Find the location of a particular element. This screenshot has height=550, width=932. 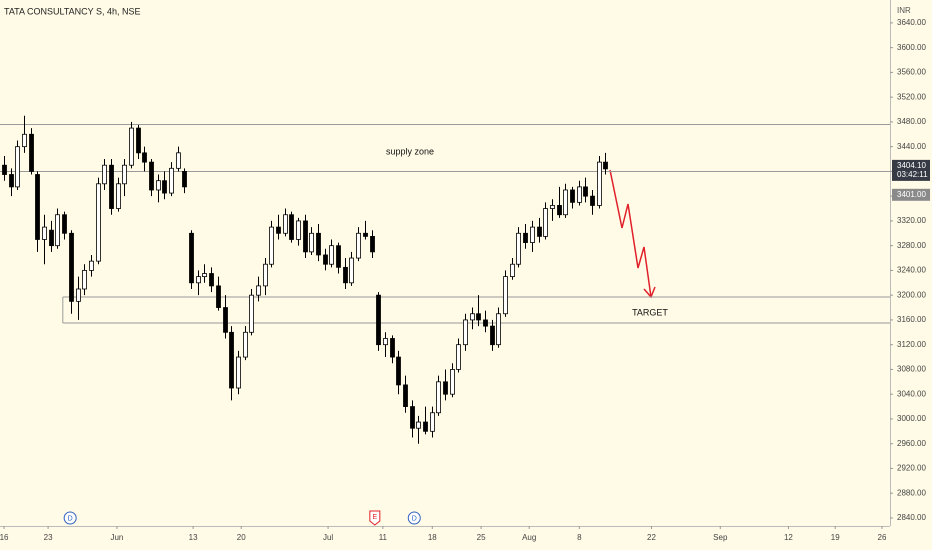

y-tick-label: 2840.00 is located at coordinates (911, 517).